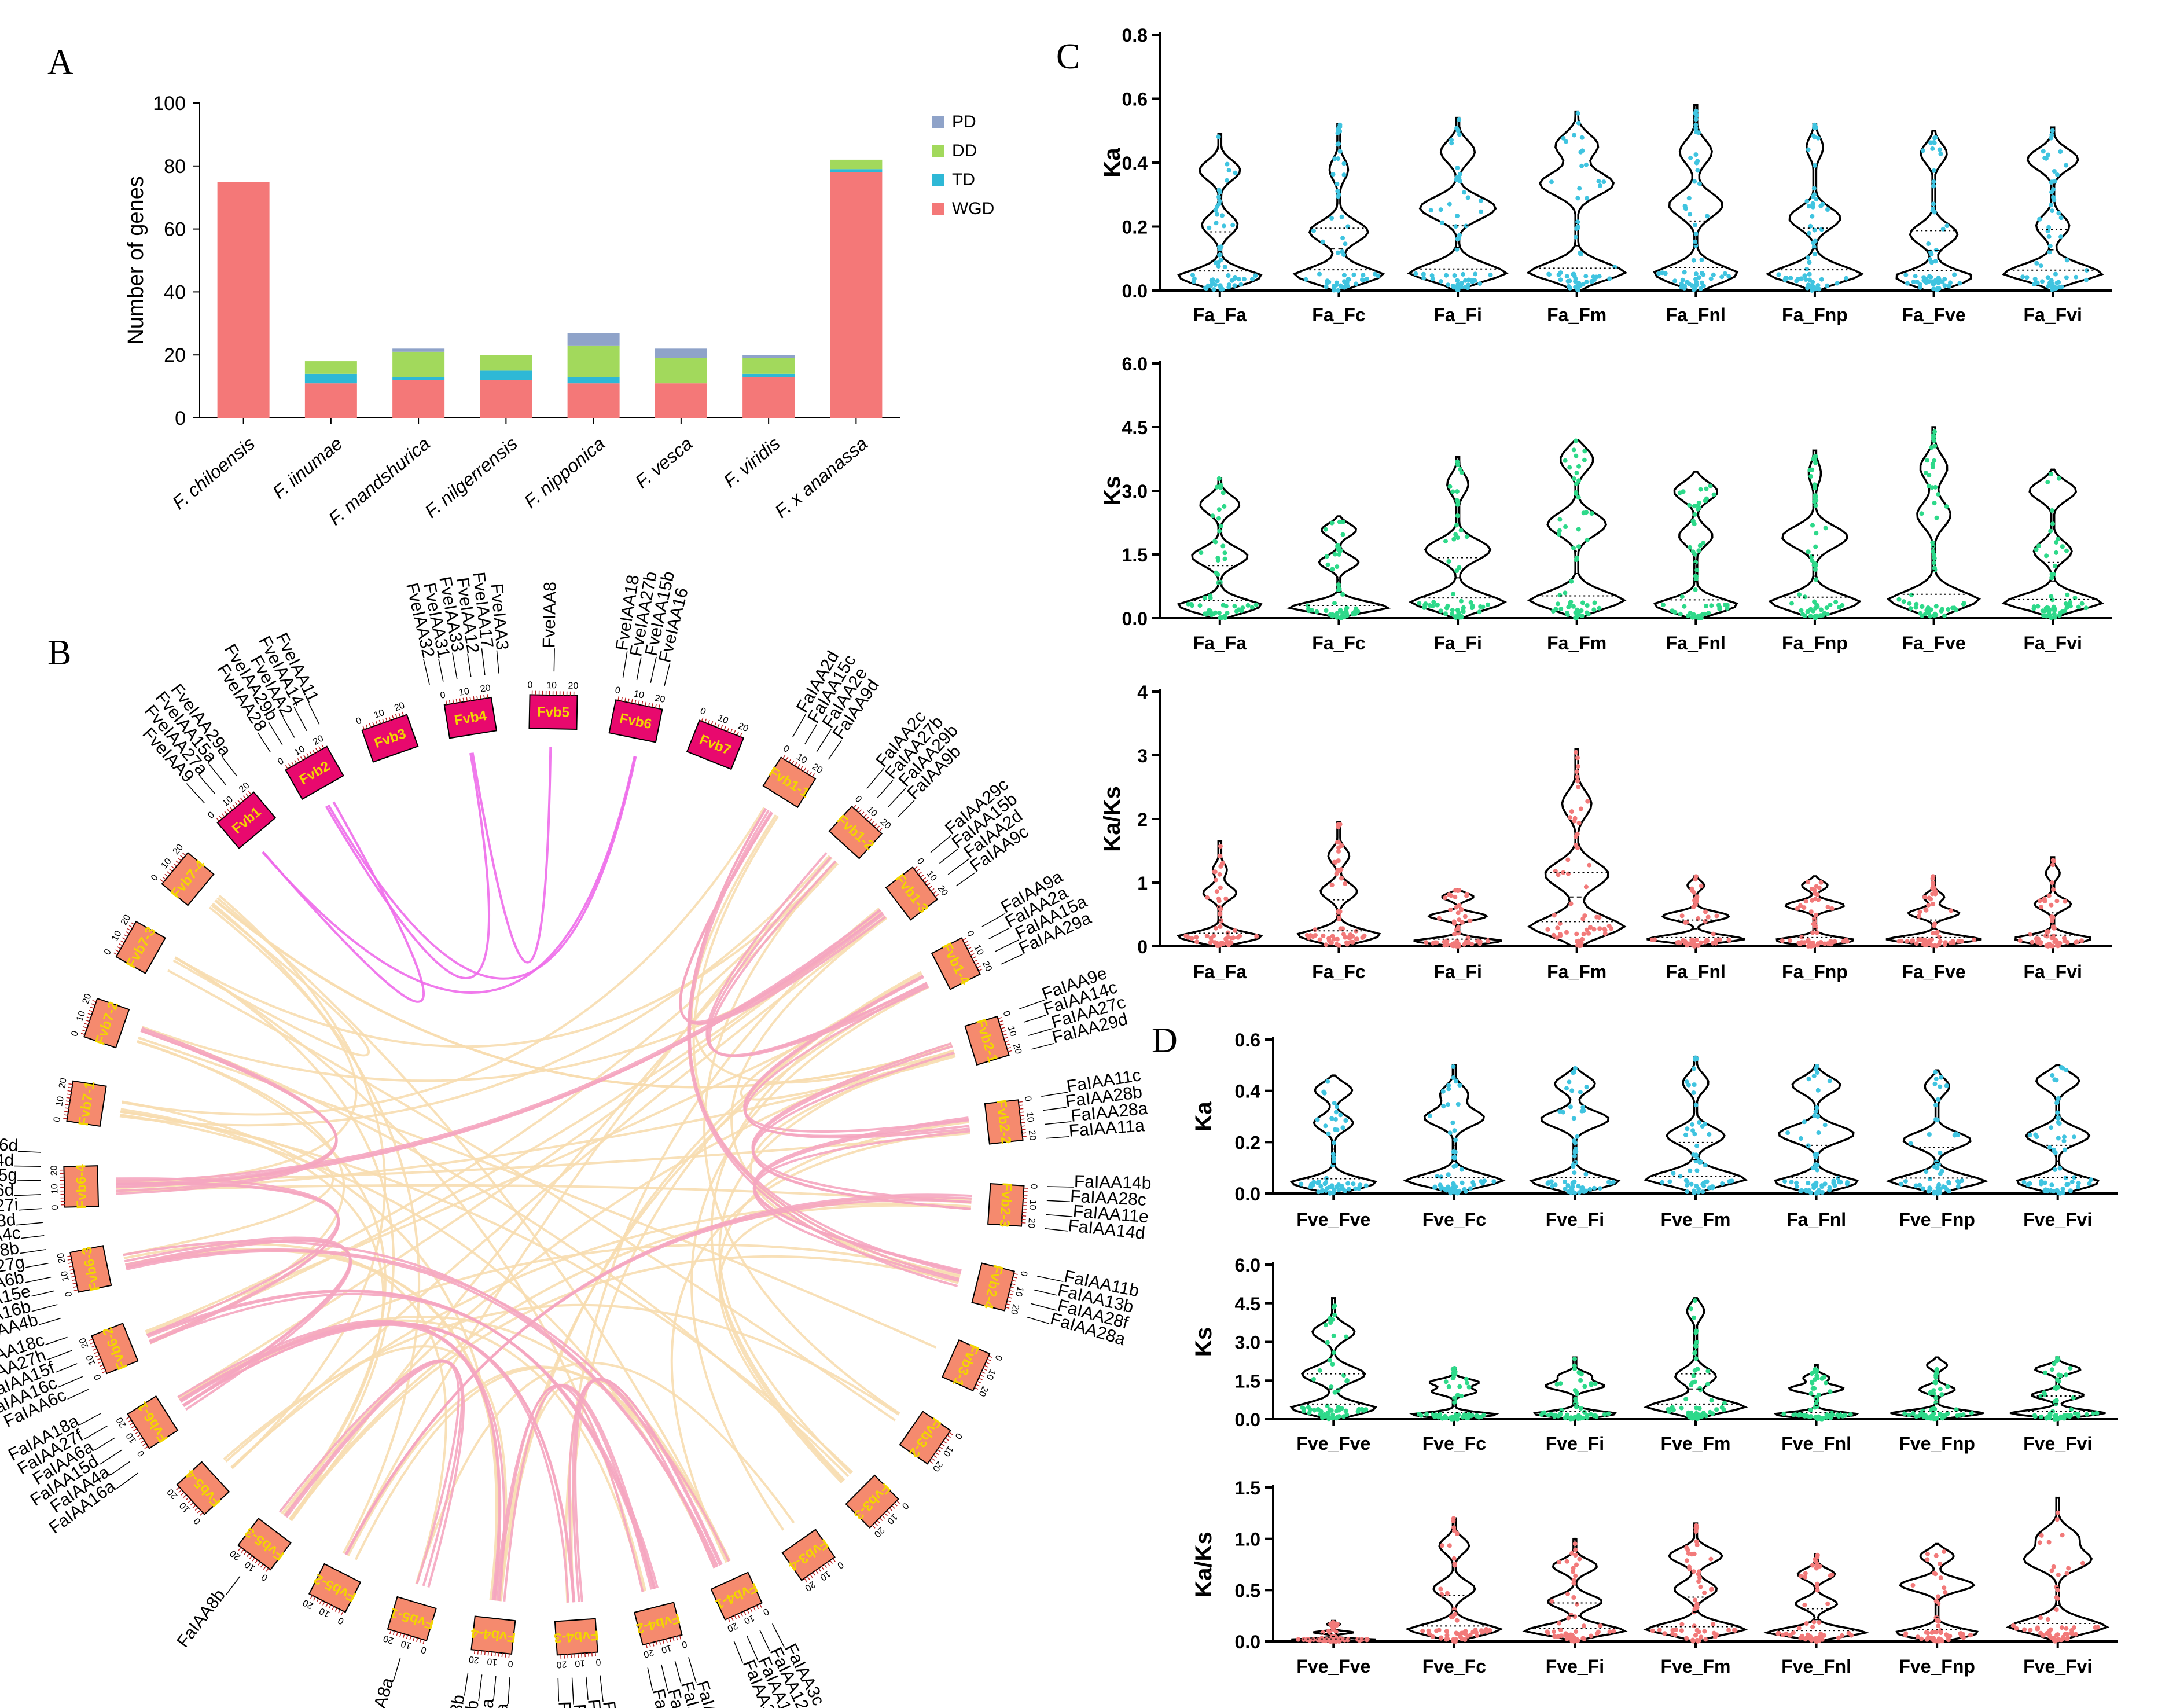  I want to click on violin-Fa_Fc, so click(1338, 208).